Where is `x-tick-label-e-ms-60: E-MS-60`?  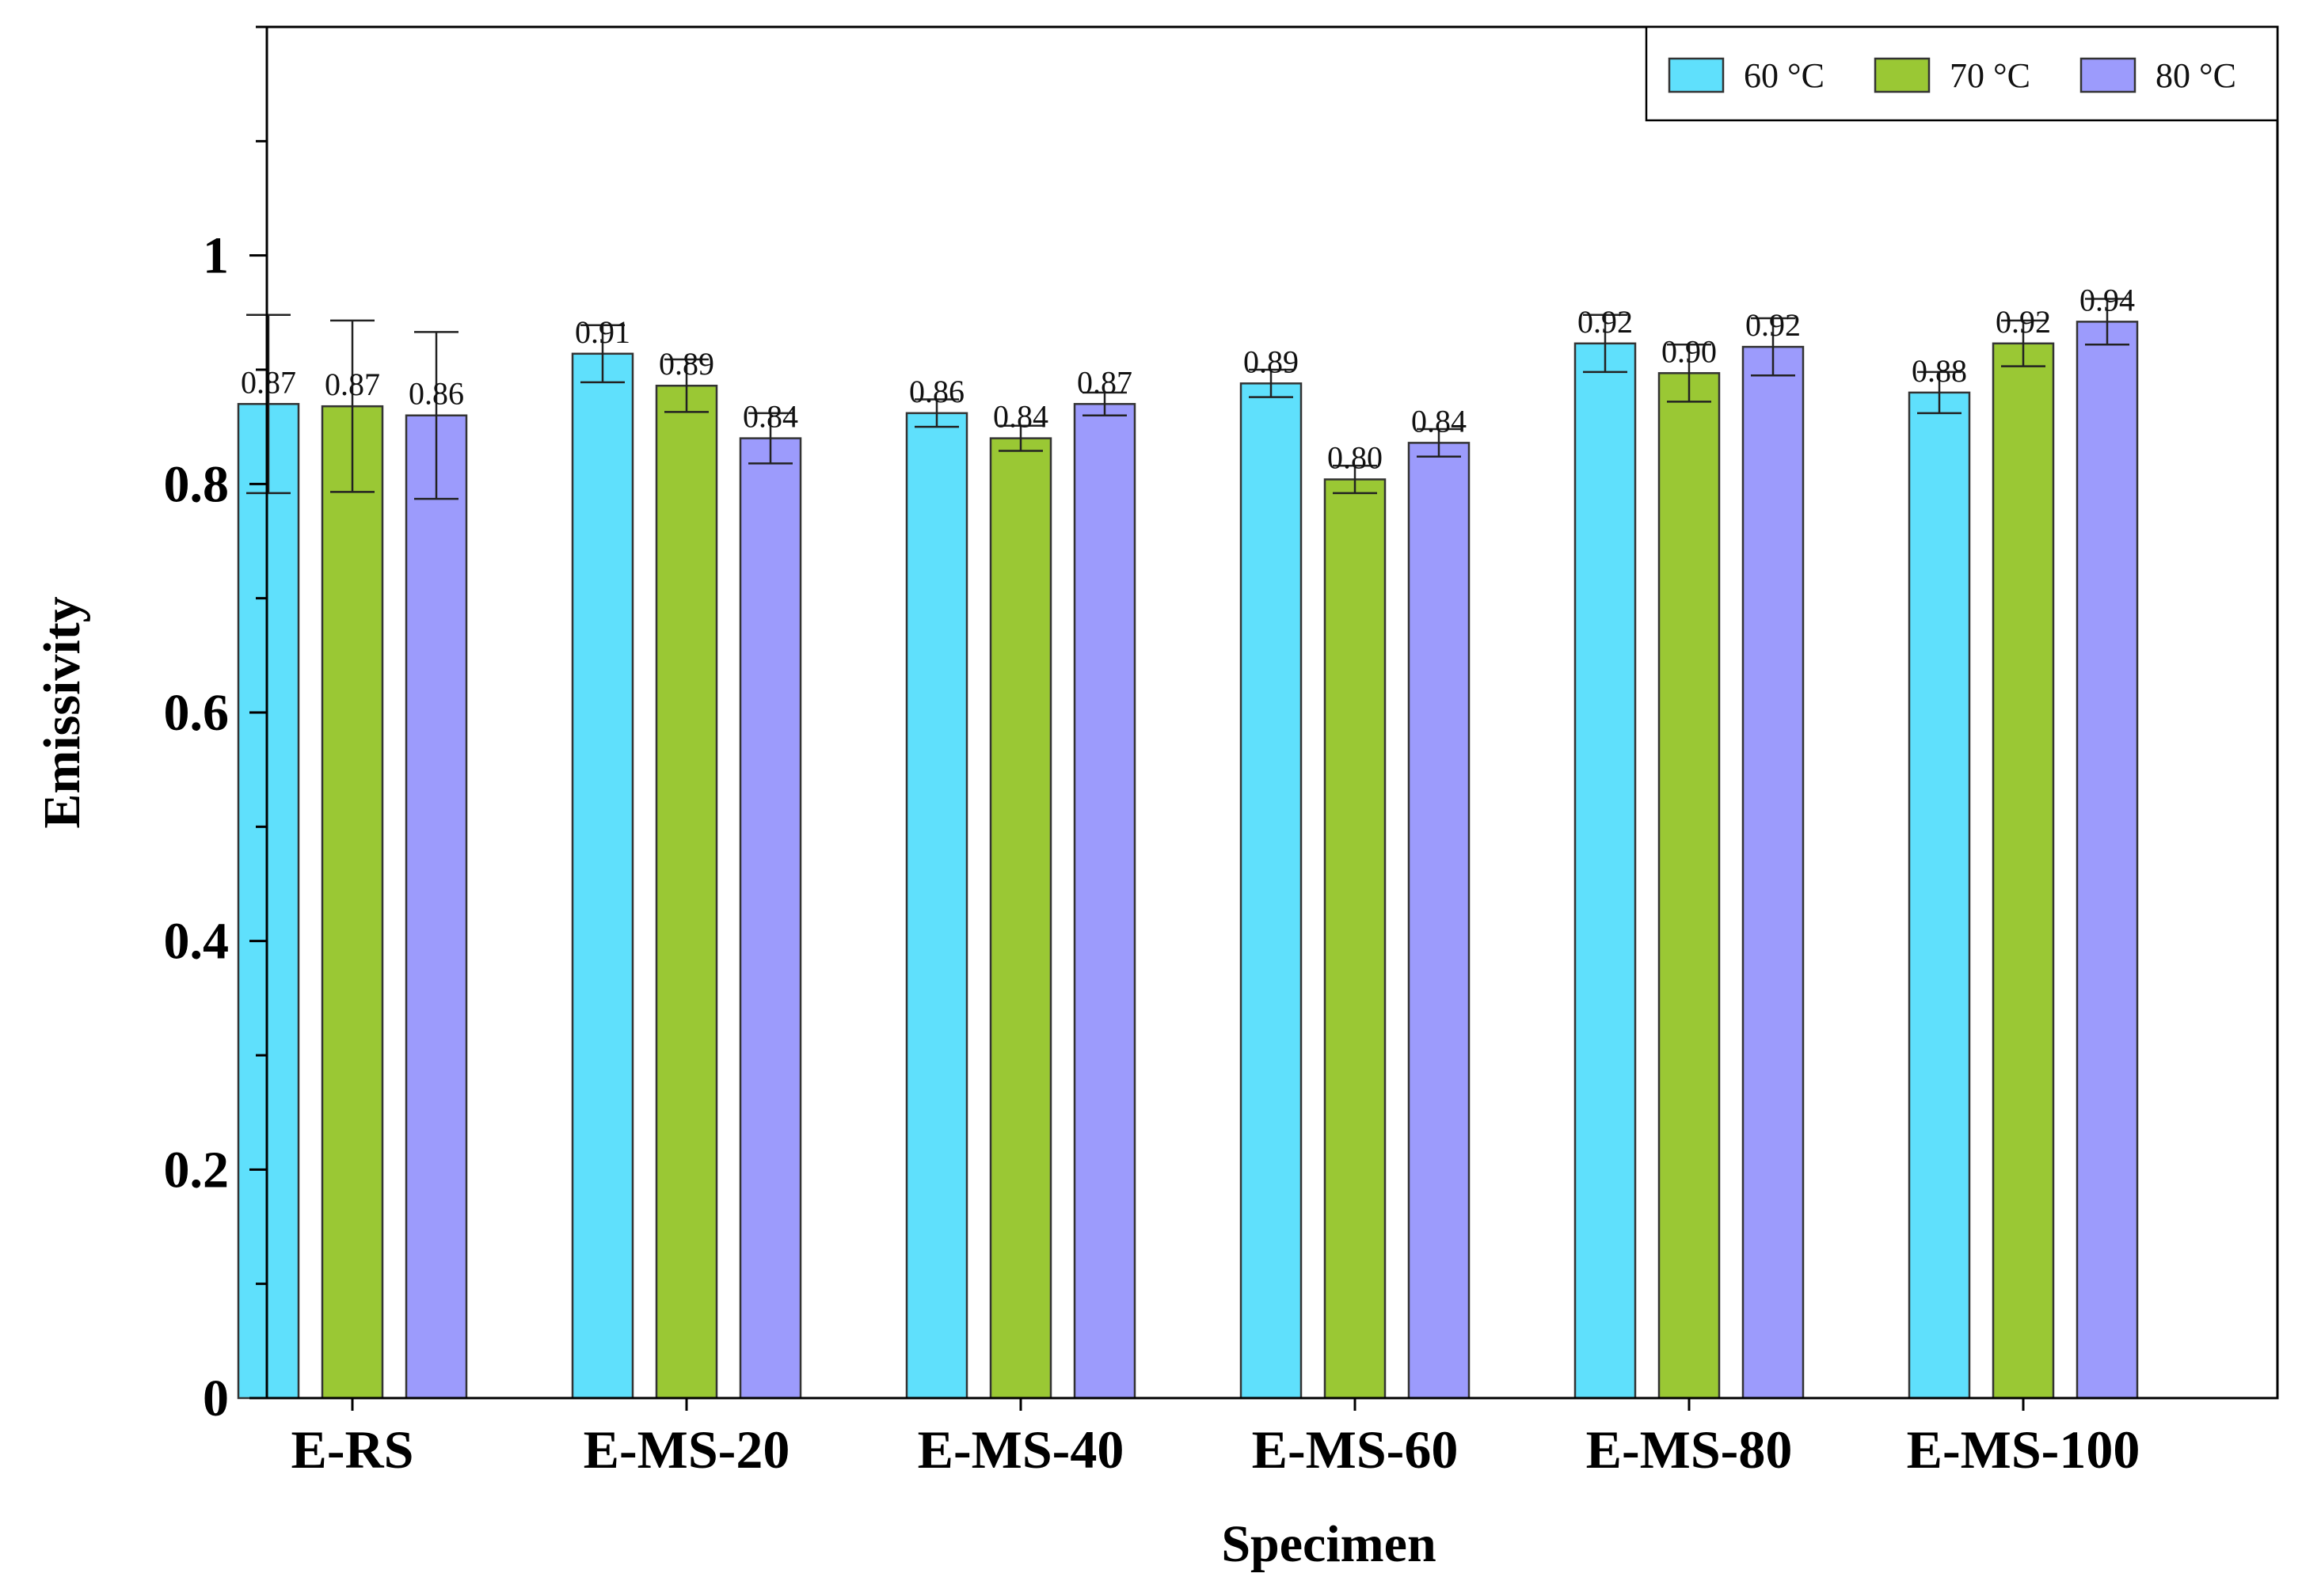
x-tick-label-e-ms-60: E-MS-60 is located at coordinates (1355, 1449).